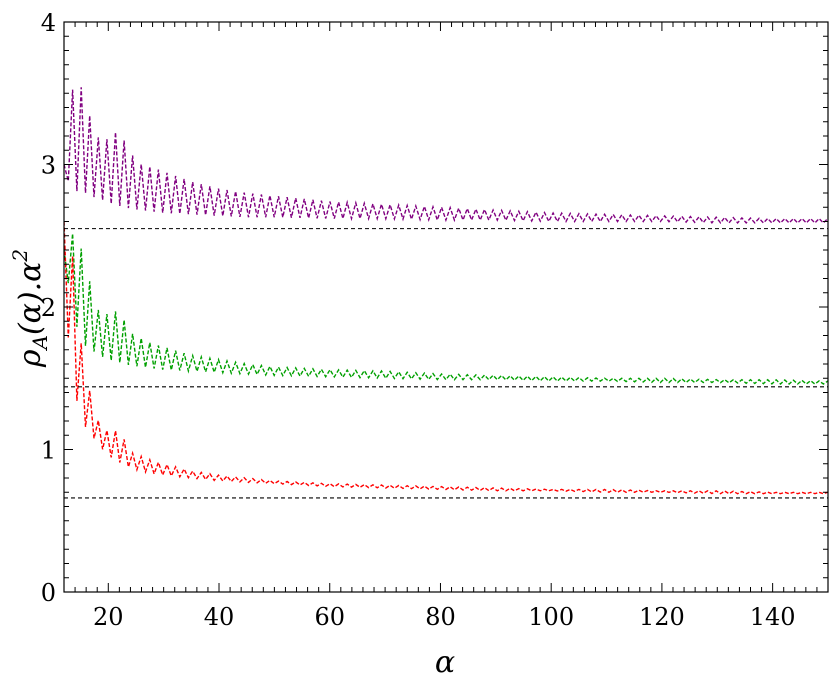 Image resolution: width=830 pixels, height=684 pixels. What do you see at coordinates (551, 617) in the screenshot?
I see `x-tick-label: 100` at bounding box center [551, 617].